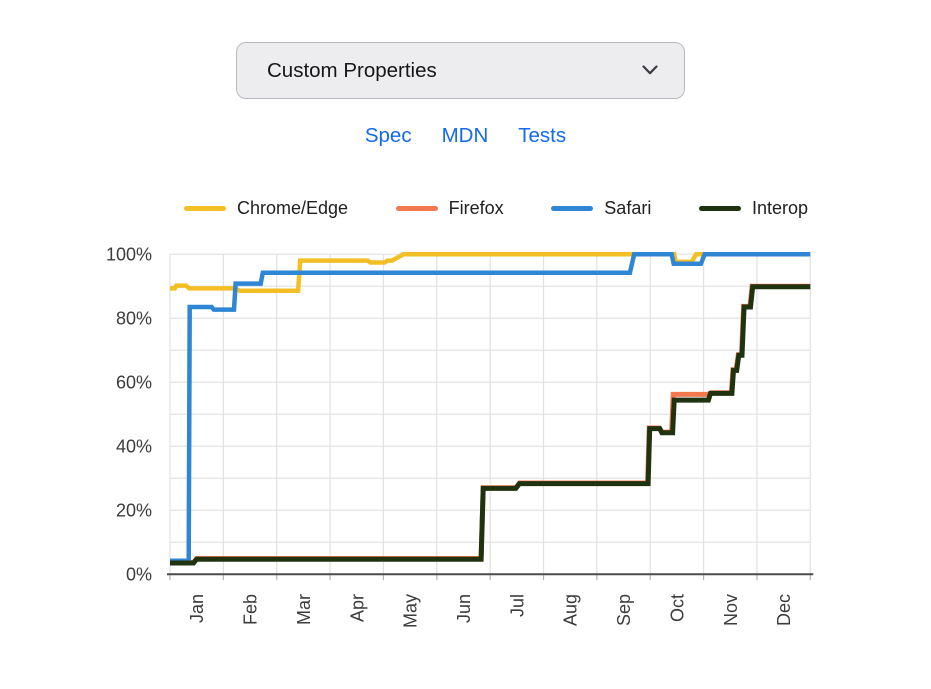 This screenshot has height=689, width=931. I want to click on tests-link: Tests, so click(542, 135).